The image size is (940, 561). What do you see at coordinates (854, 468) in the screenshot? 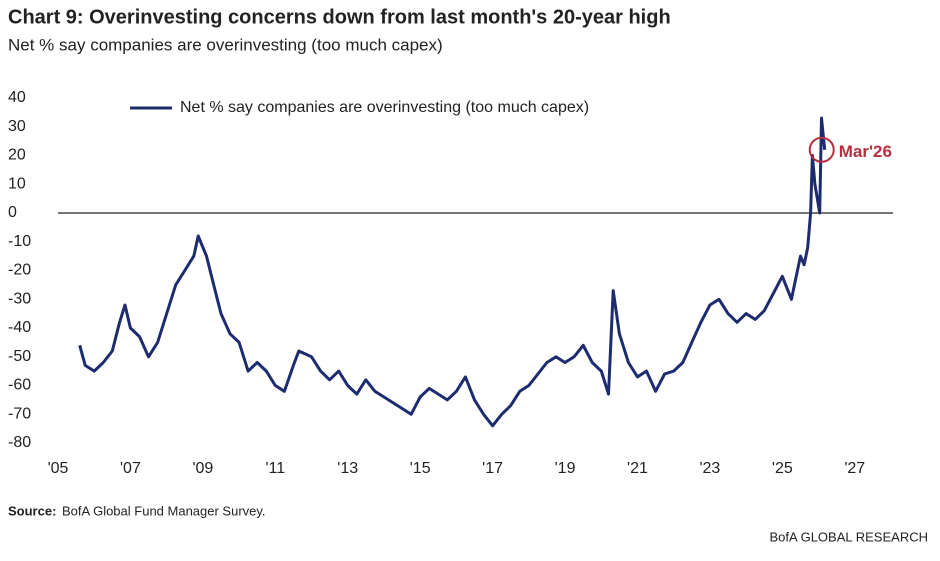
I see `x-tick-label: '27` at bounding box center [854, 468].